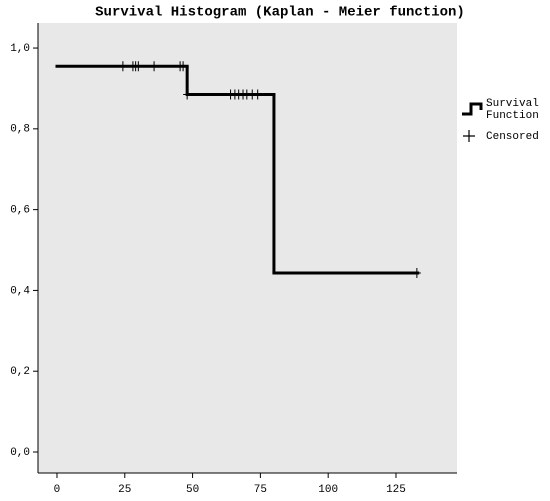 This screenshot has width=550, height=501. Describe the element at coordinates (469, 136) in the screenshot. I see `legend-swatch-censored` at that location.